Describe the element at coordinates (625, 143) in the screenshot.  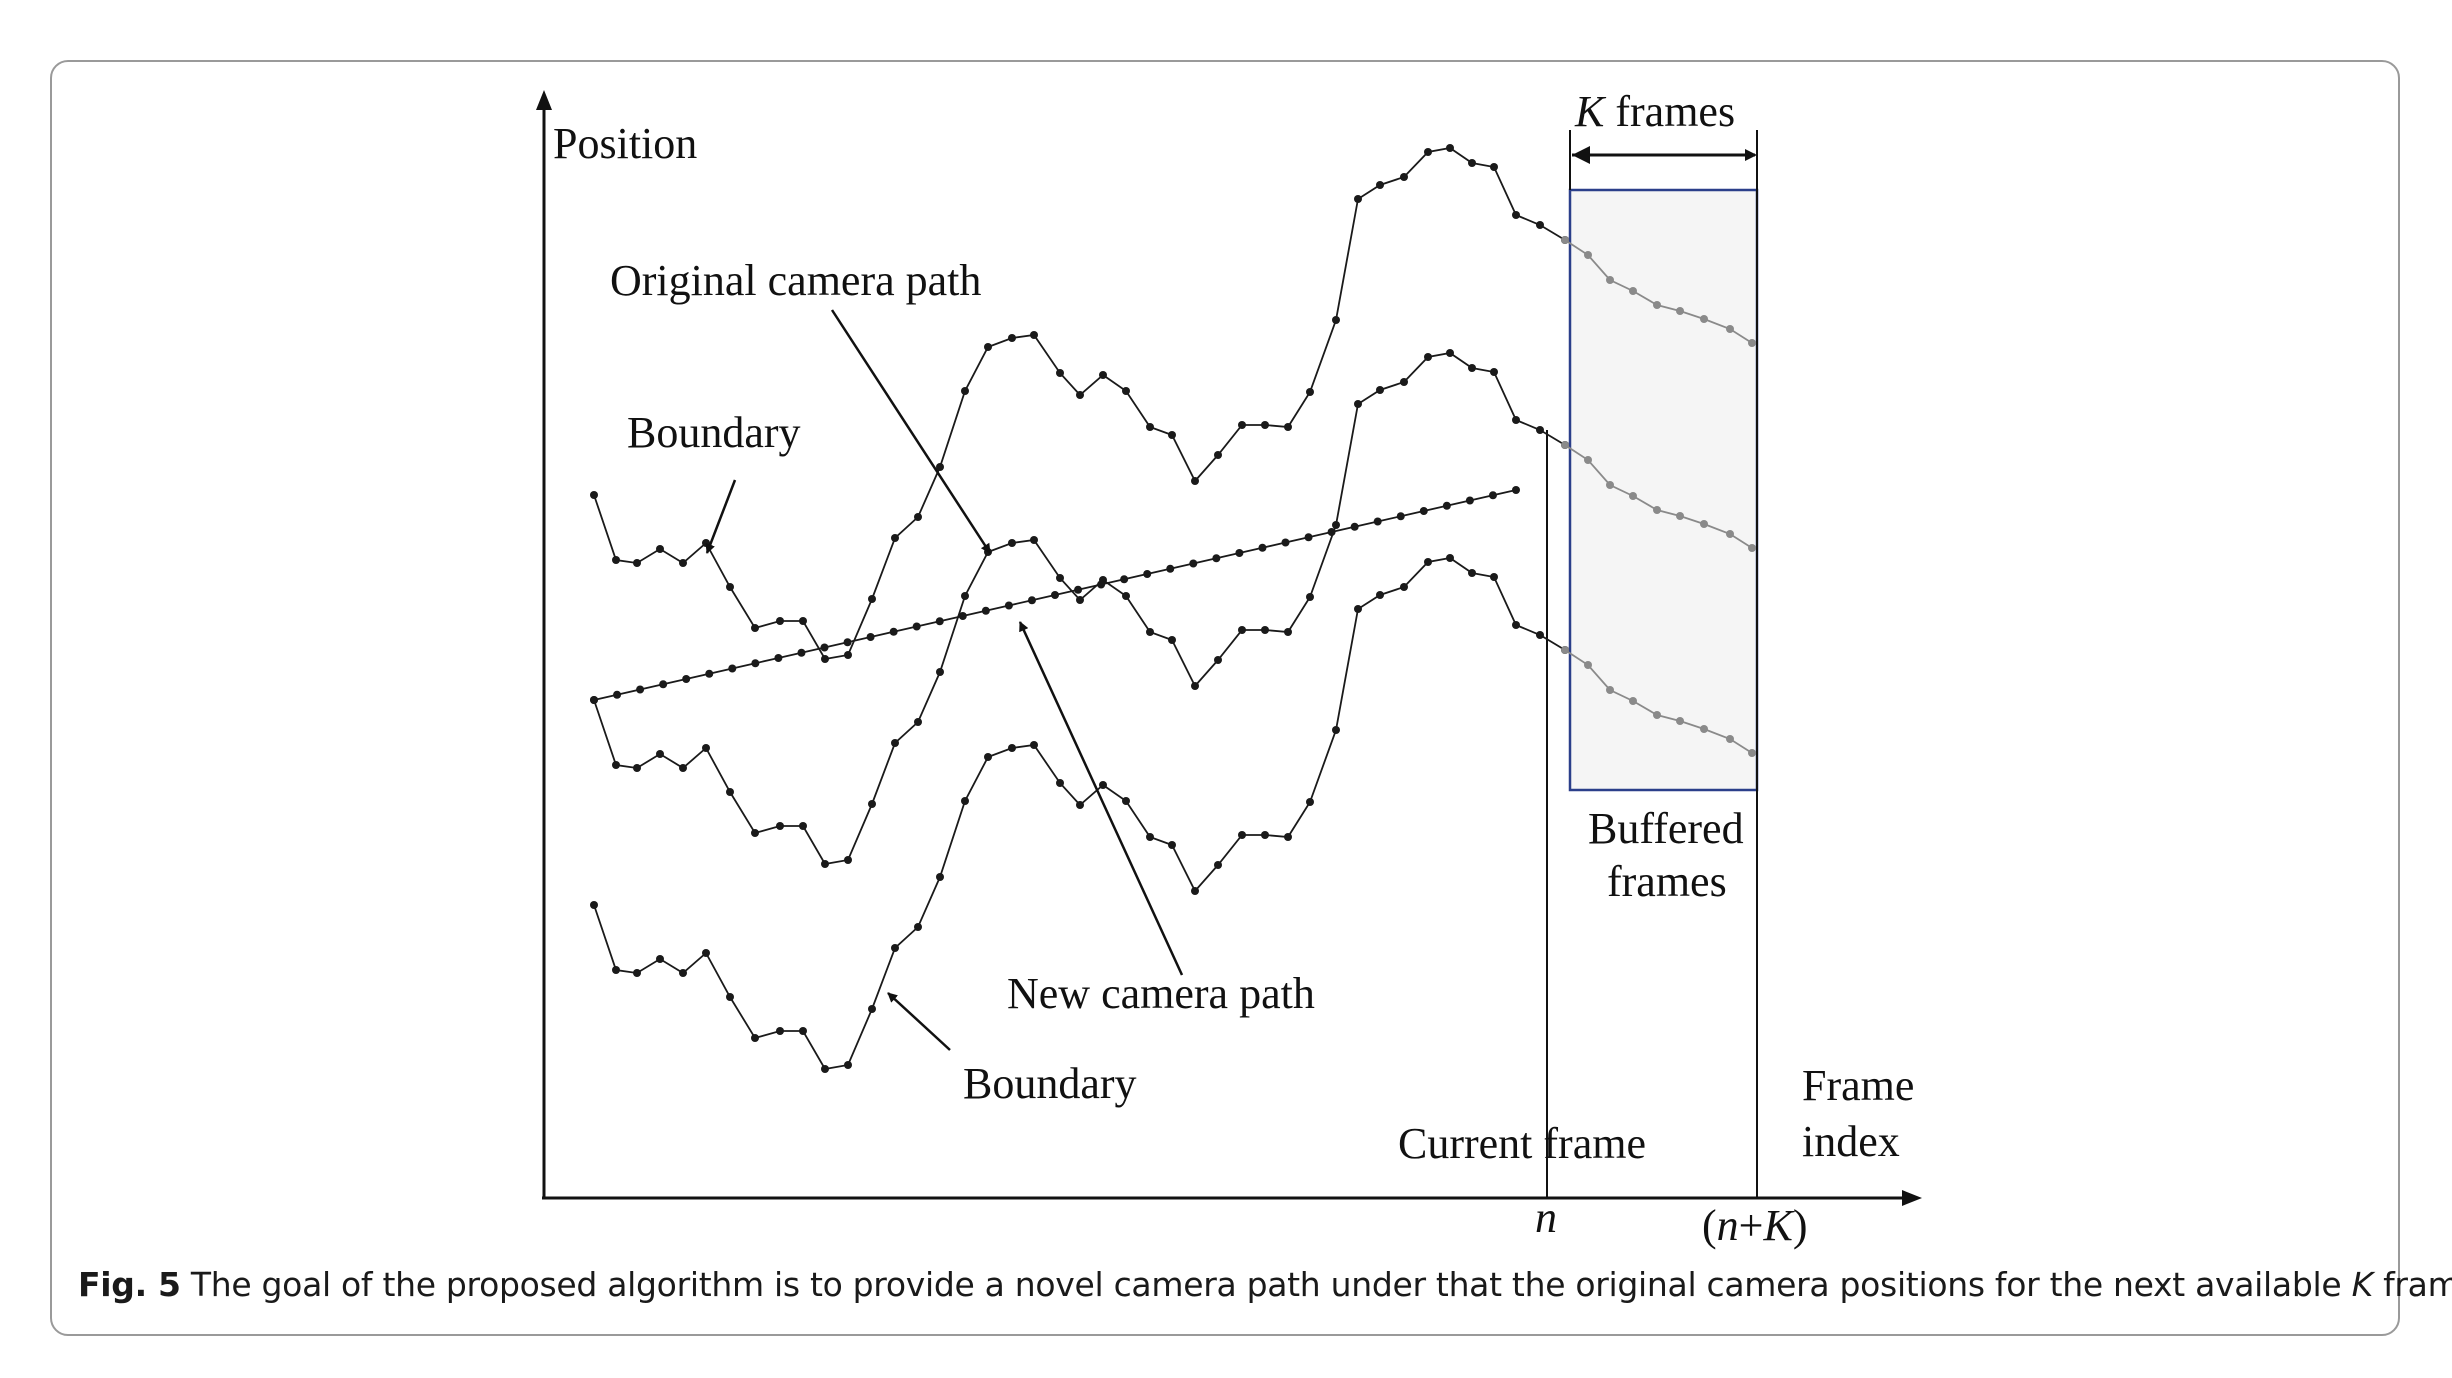
I see `y-axis-label: Position` at that location.